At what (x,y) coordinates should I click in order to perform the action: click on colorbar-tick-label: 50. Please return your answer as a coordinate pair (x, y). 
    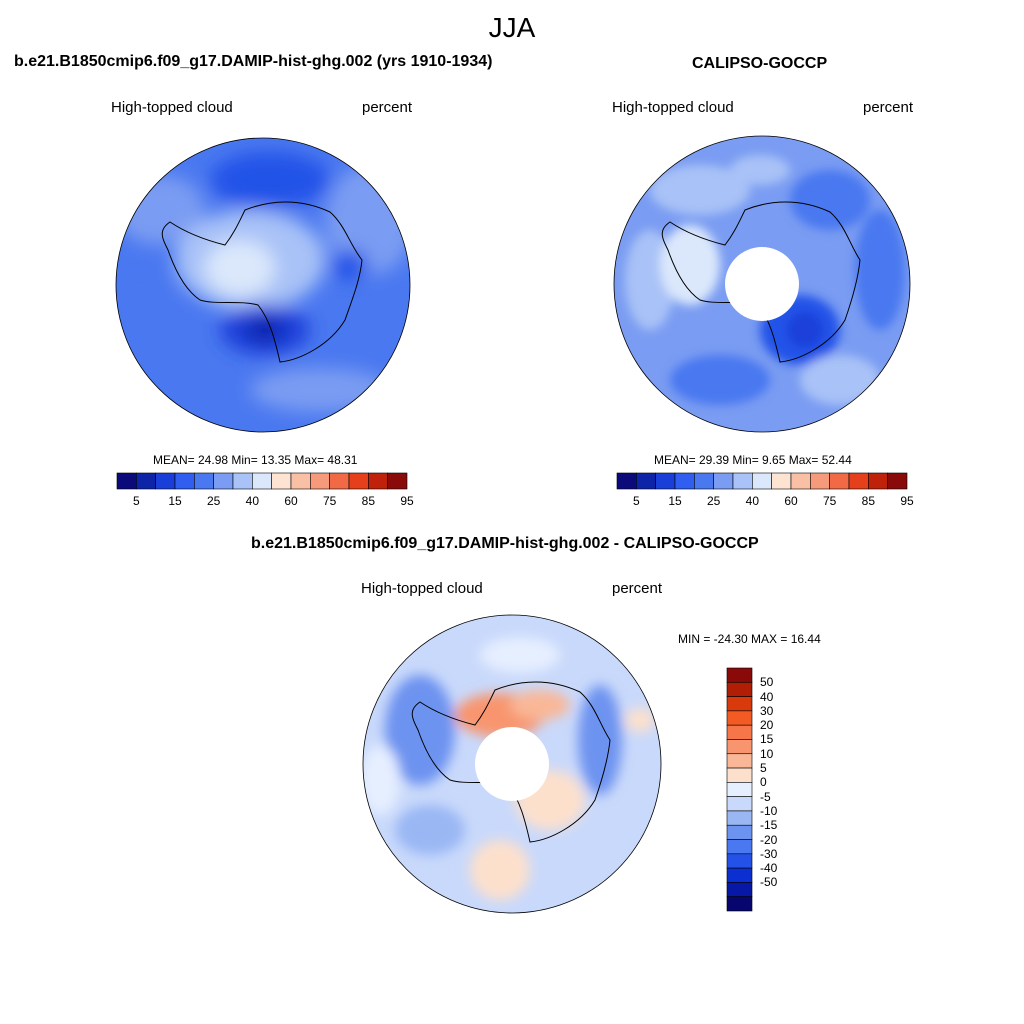
    Looking at the image, I should click on (767, 682).